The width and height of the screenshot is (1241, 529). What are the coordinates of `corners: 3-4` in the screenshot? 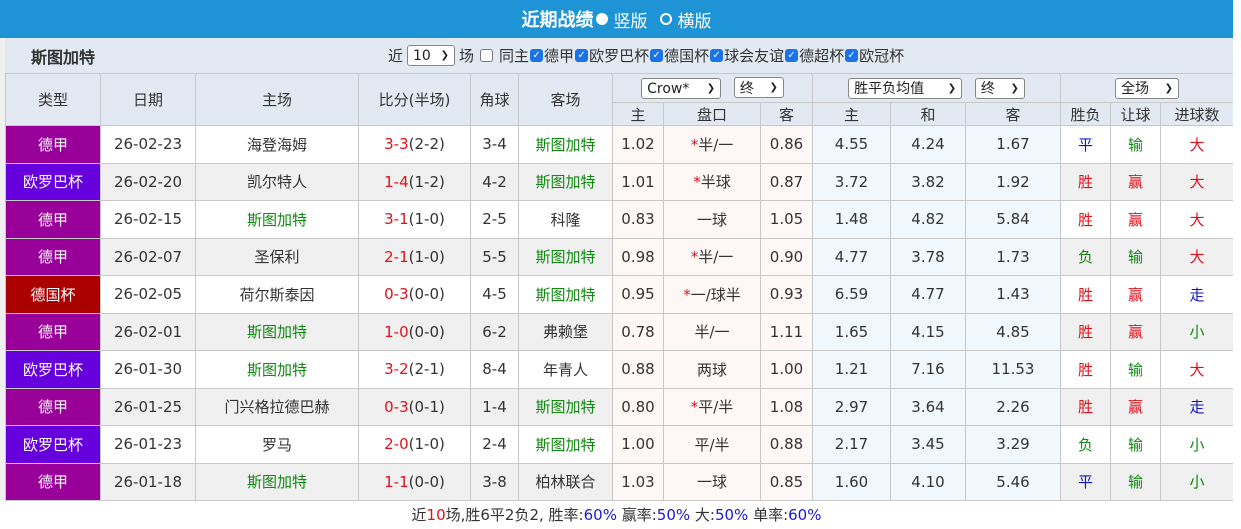 It's located at (494, 144).